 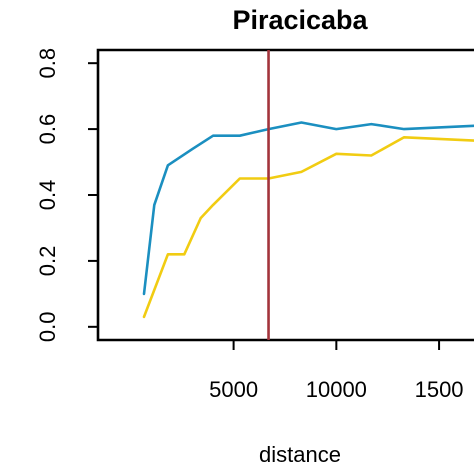 I want to click on x-axis-label: distance, so click(x=300, y=454).